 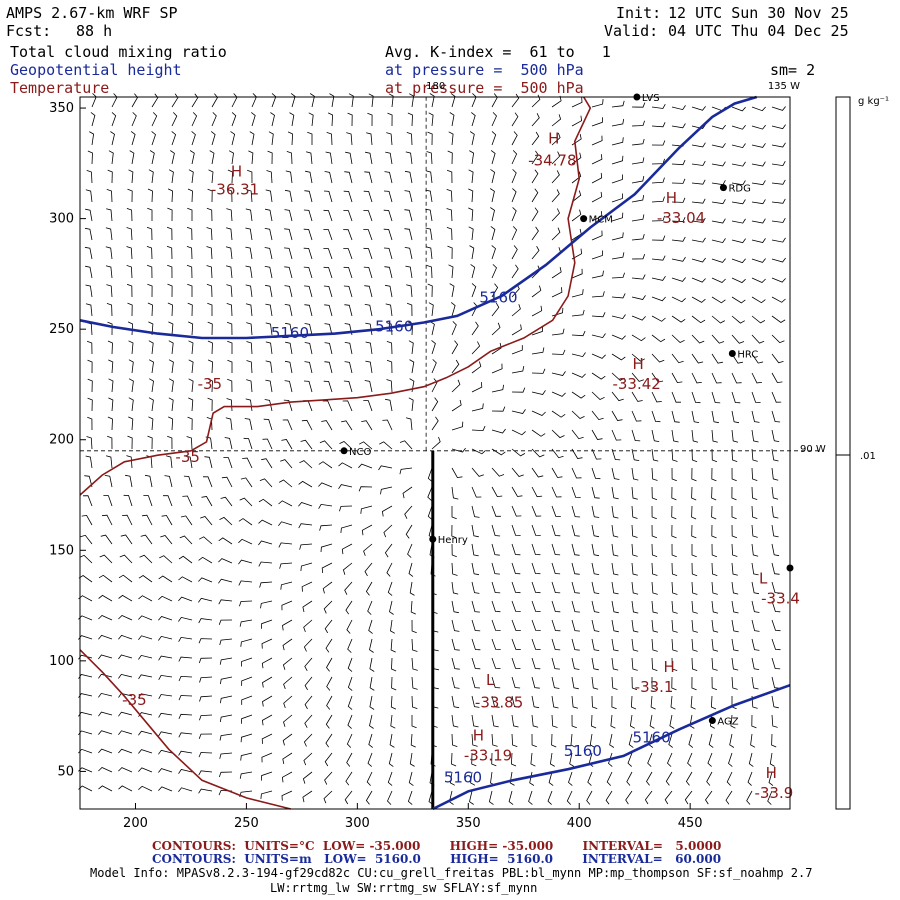 What do you see at coordinates (758, 31) in the screenshot?
I see `valid-time: 04 UTC Thu 04 Dec 25` at bounding box center [758, 31].